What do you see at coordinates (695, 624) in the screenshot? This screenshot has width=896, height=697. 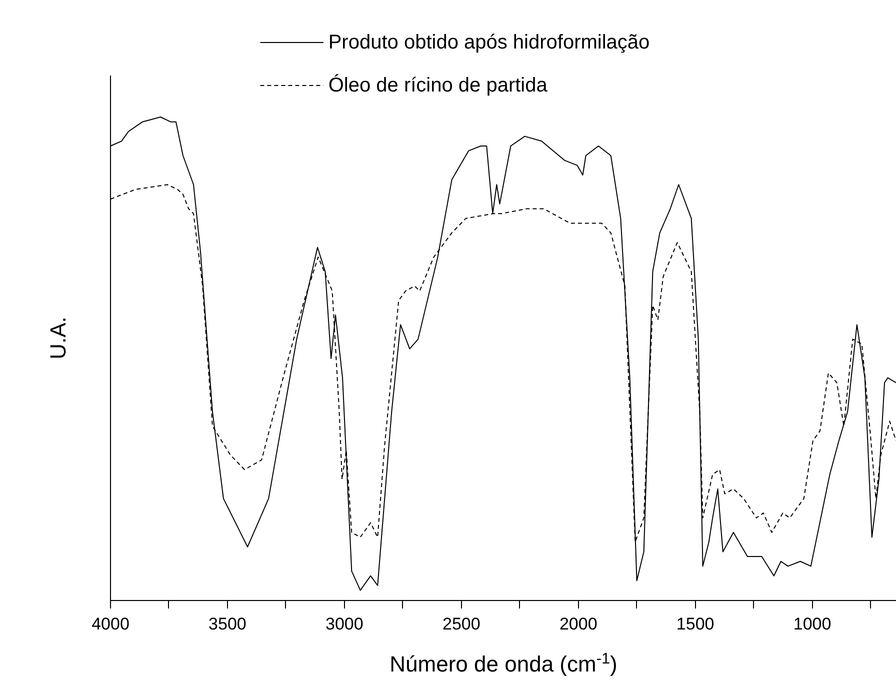 I see `x-tick-label: 1500` at bounding box center [695, 624].